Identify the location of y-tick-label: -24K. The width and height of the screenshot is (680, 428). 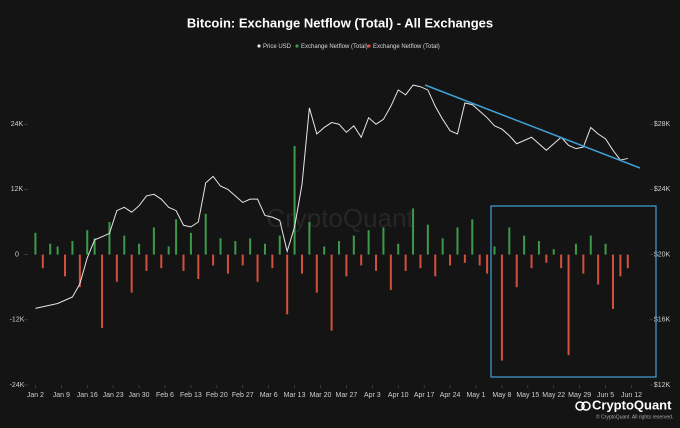
(17, 385).